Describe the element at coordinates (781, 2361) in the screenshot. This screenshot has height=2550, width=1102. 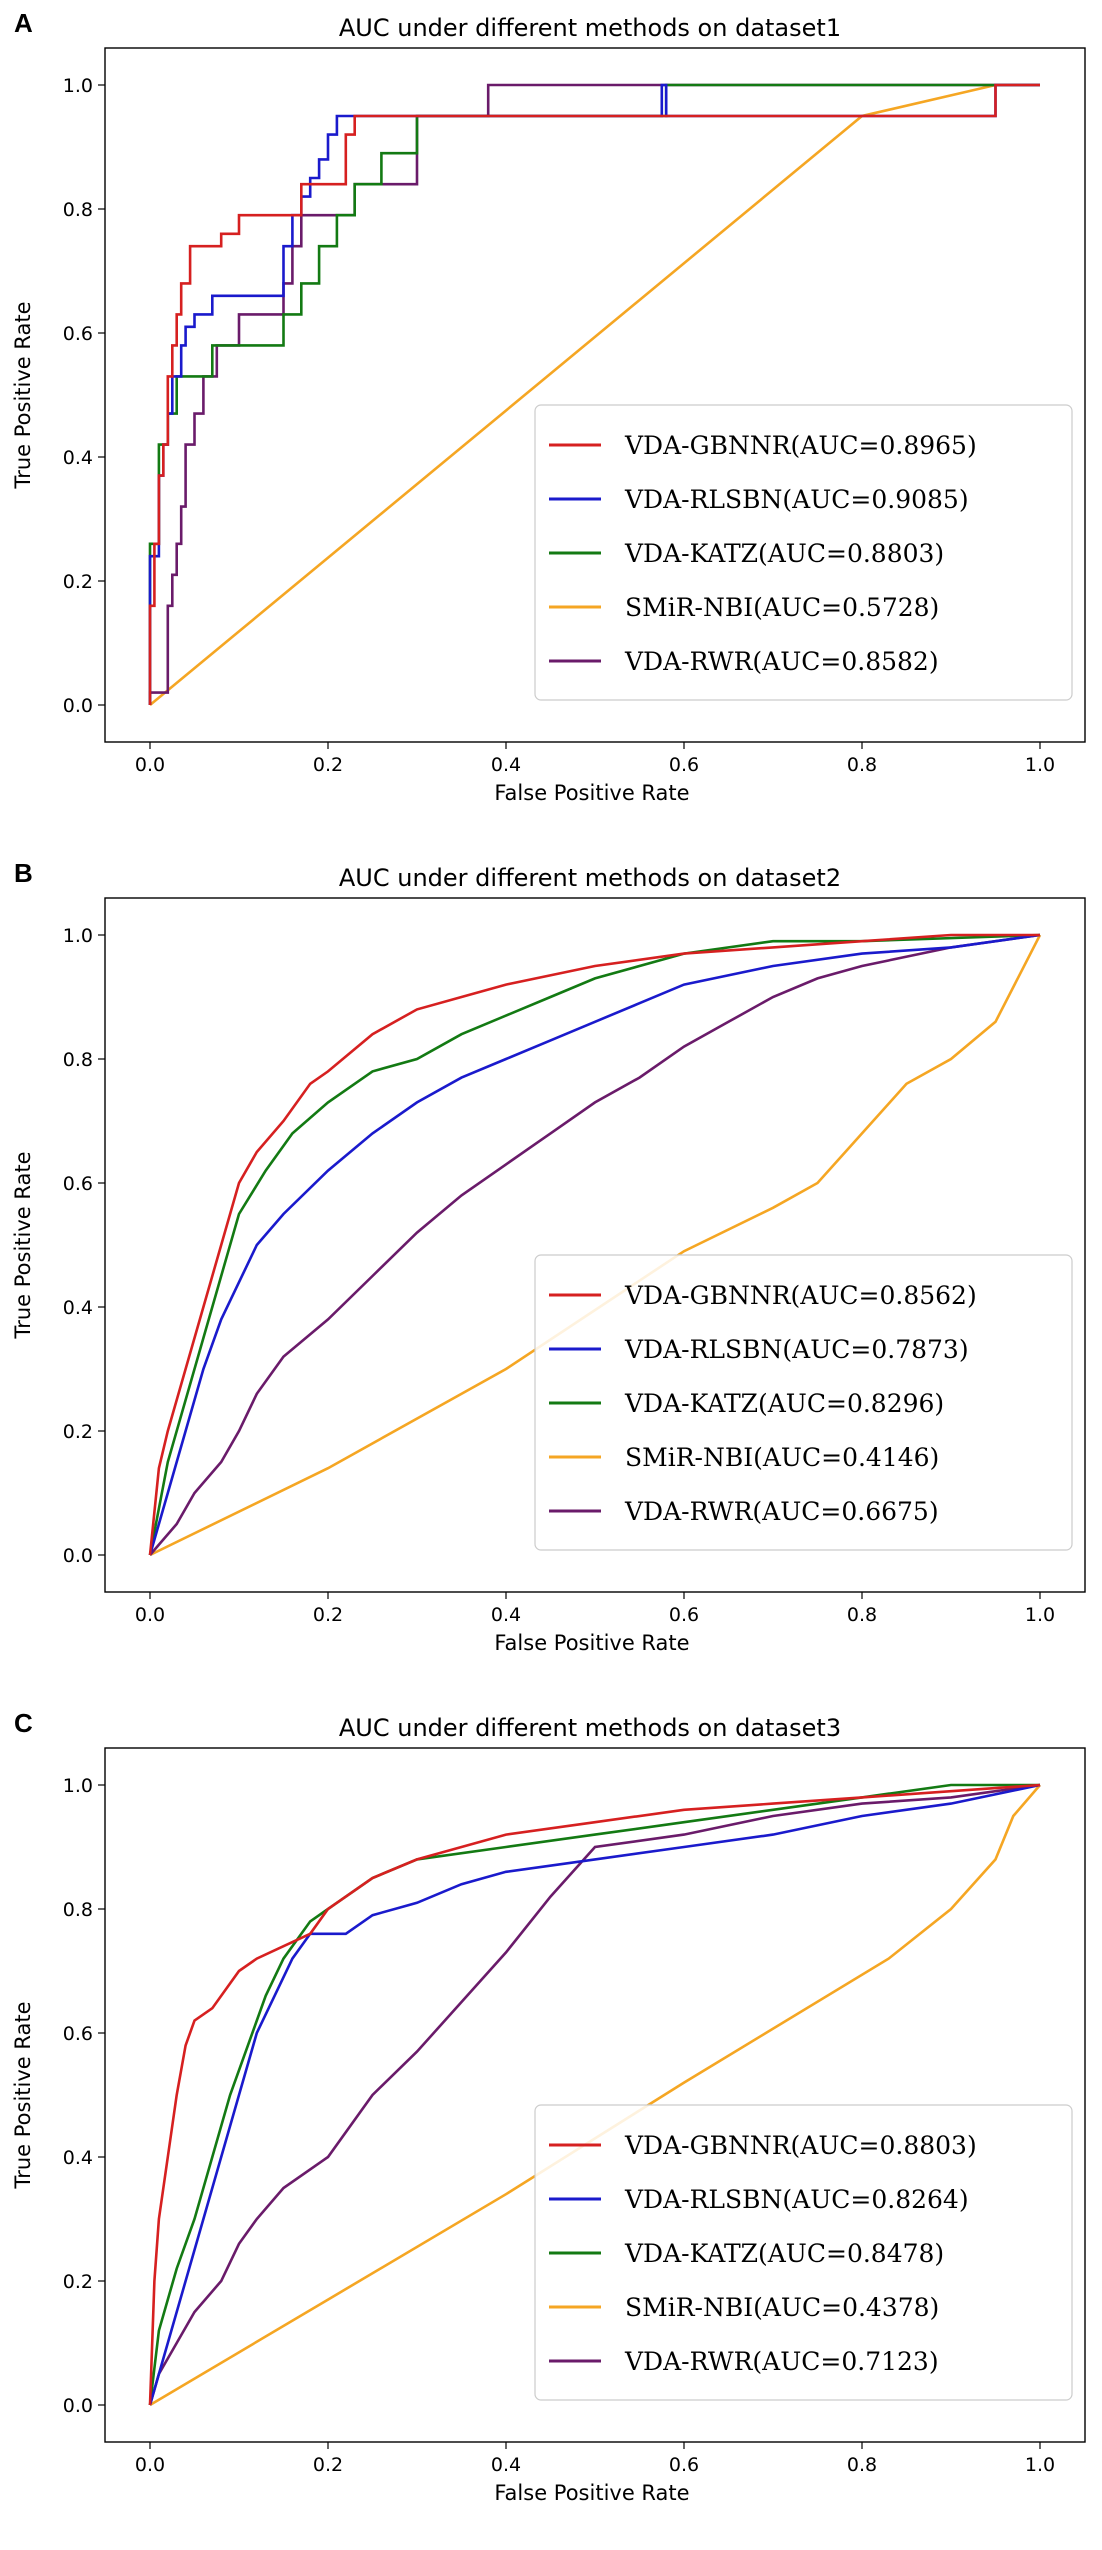
I see `legend-label-vda-rwr: VDA-RWR(AUC=0.7123)` at that location.